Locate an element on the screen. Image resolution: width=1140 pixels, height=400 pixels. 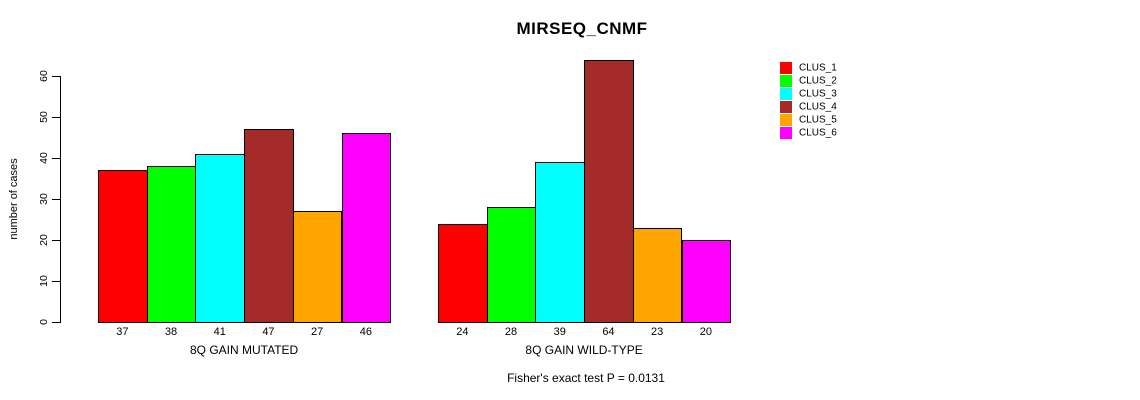
bar-value-label: 64 is located at coordinates (608, 332).